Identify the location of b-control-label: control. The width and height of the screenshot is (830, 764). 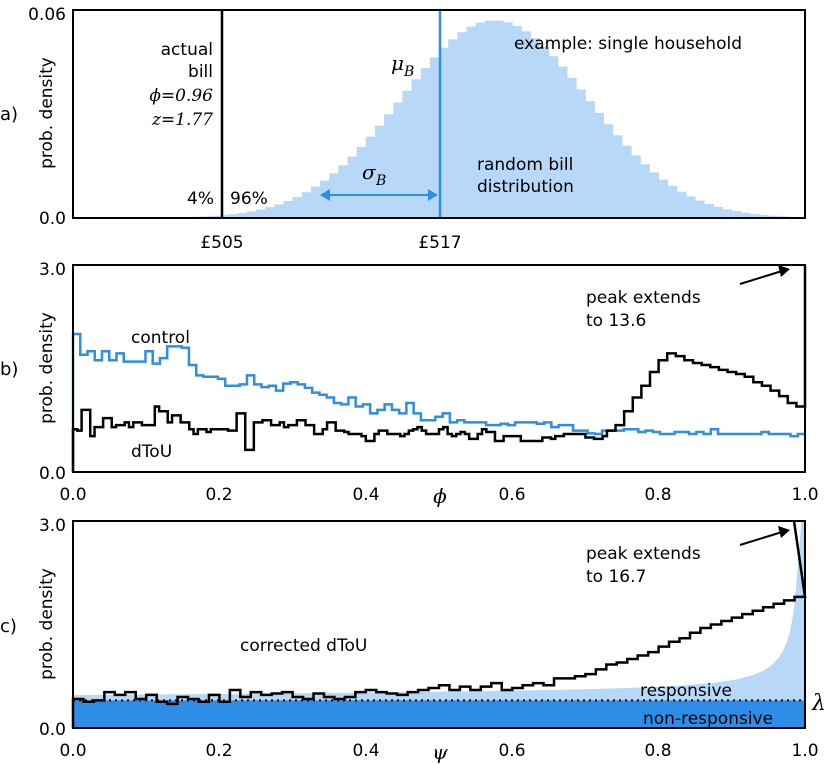
(160, 338).